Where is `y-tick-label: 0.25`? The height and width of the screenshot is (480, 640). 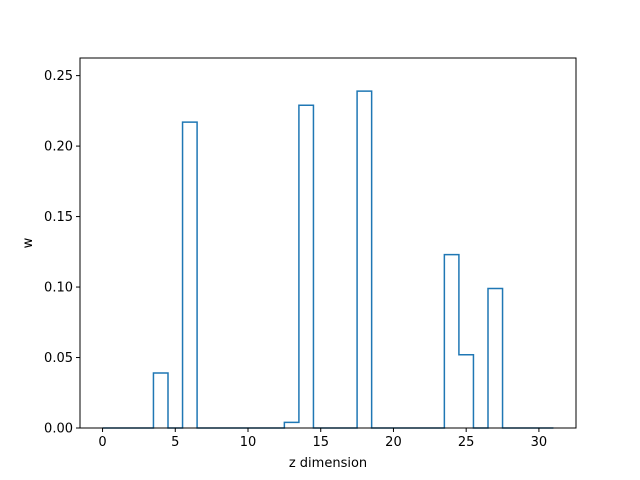 y-tick-label: 0.25 is located at coordinates (58, 76).